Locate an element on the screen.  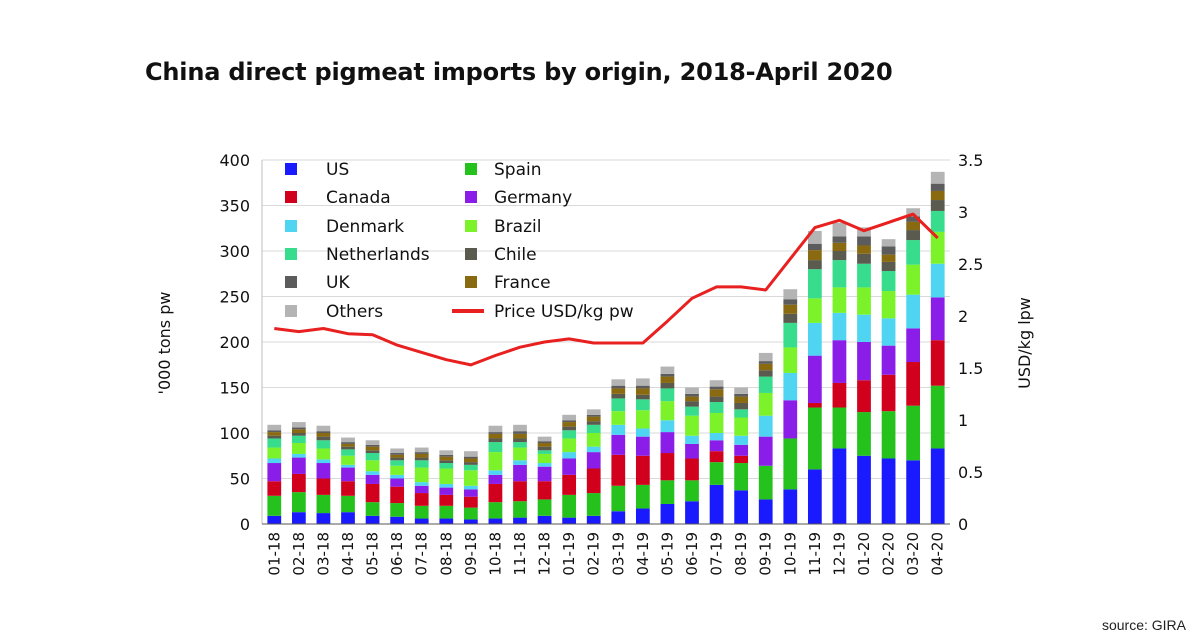
legend-swatch-us is located at coordinates (291, 169).